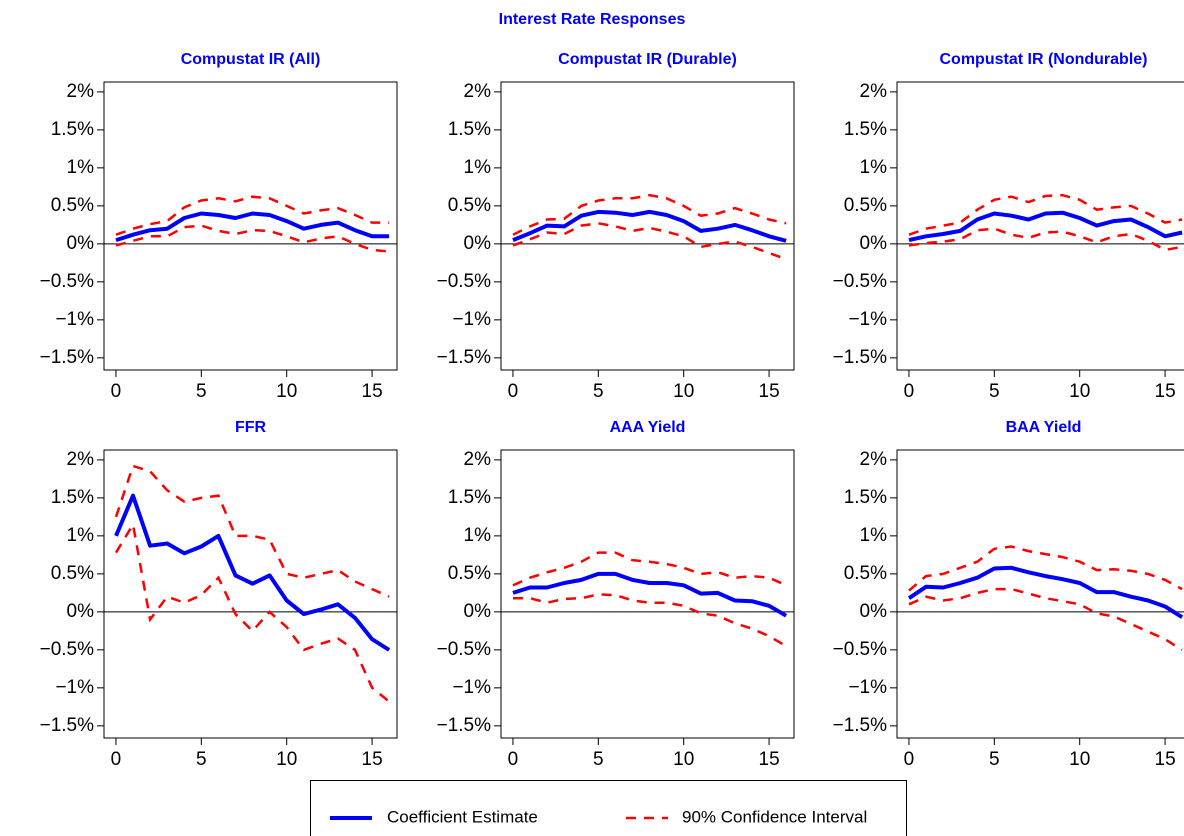 This screenshot has height=836, width=1184. Describe the element at coordinates (251, 59) in the screenshot. I see `panel-title: Compustat IR (All)` at that location.